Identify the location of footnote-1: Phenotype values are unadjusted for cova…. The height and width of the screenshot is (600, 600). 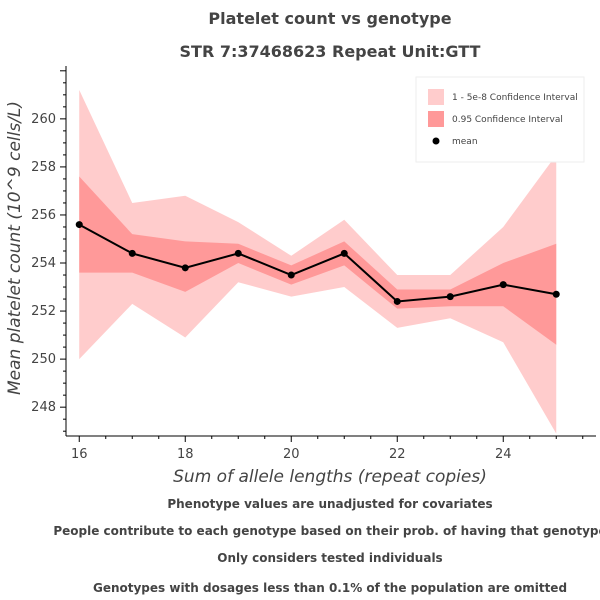
(329, 504).